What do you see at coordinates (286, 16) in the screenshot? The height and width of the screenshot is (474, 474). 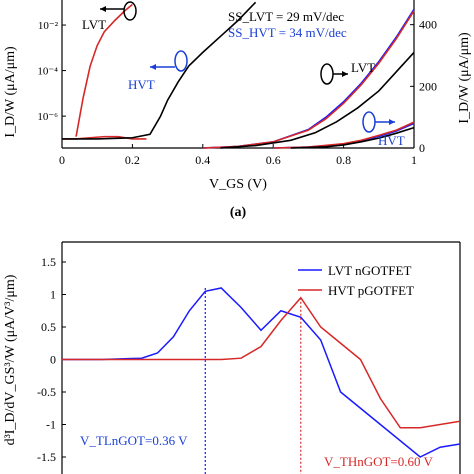 I see `ss-lvt-label: SS_LVT = 29 mV/dec` at bounding box center [286, 16].